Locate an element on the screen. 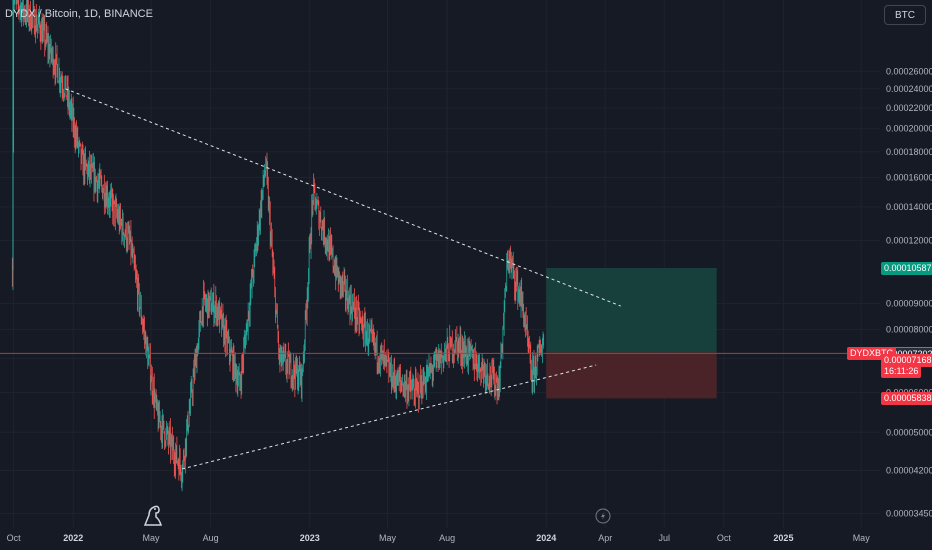  target-zone is located at coordinates (631, 310).